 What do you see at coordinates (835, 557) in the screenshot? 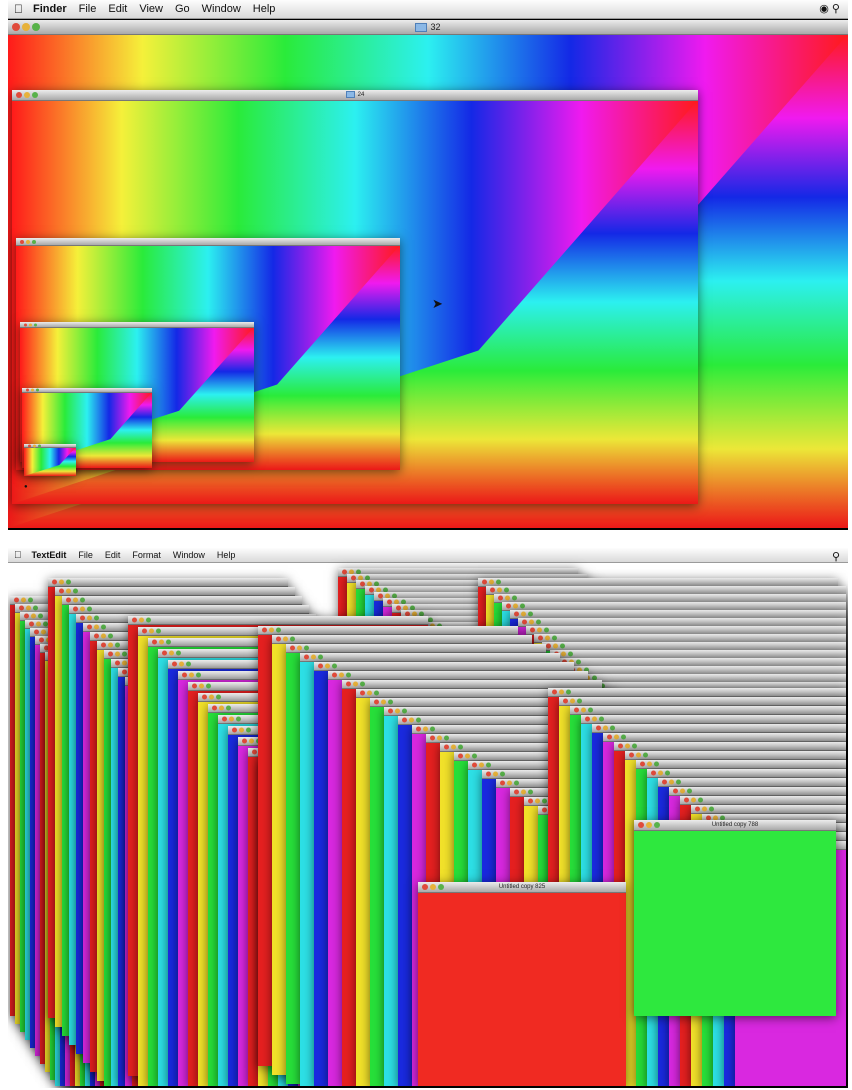
I see `search-icon: ⚲` at bounding box center [835, 557].